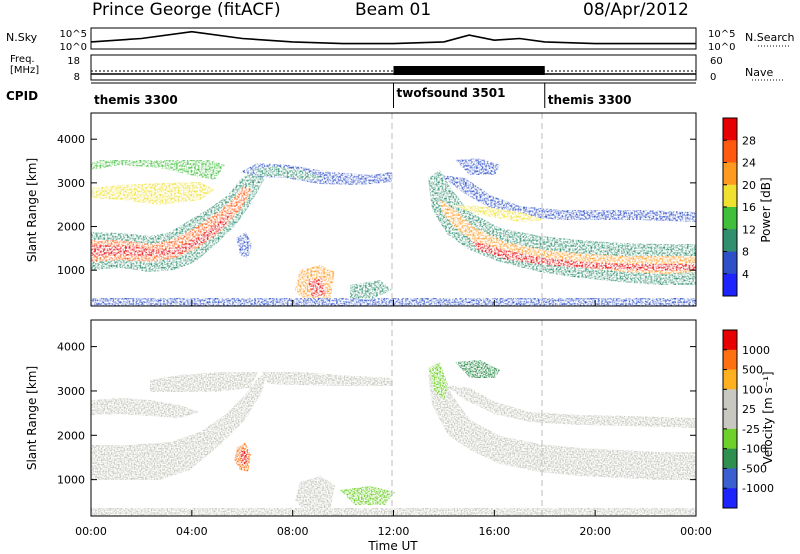 The width and height of the screenshot is (800, 554). Describe the element at coordinates (758, 488) in the screenshot. I see `colorbar-tick-label: -1000` at that location.